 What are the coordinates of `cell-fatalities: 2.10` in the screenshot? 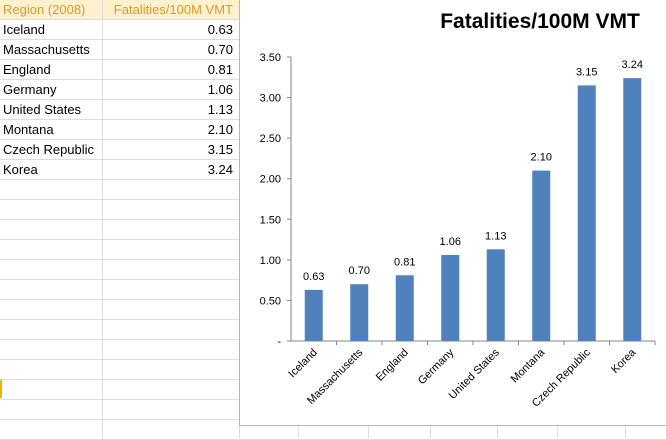 It's located at (220, 129).